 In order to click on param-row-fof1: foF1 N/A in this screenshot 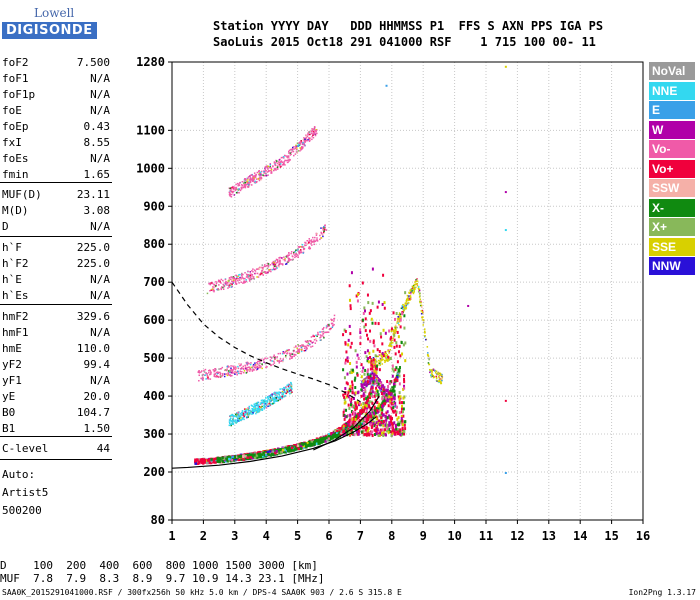, I will do `click(56, 79)`.